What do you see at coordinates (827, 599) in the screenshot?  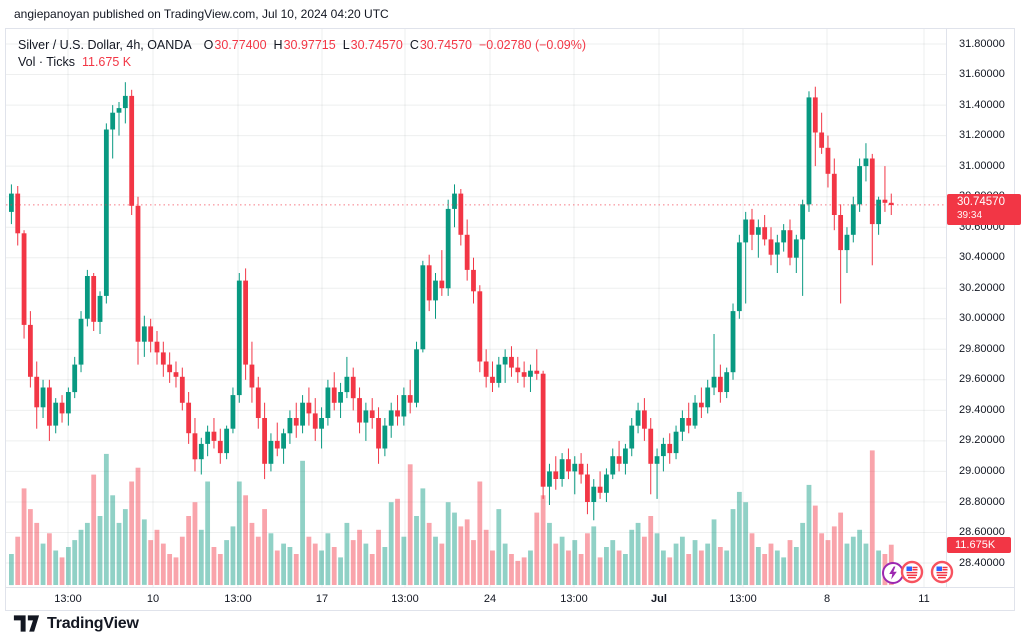 I see `time-tick-label: 8` at bounding box center [827, 599].